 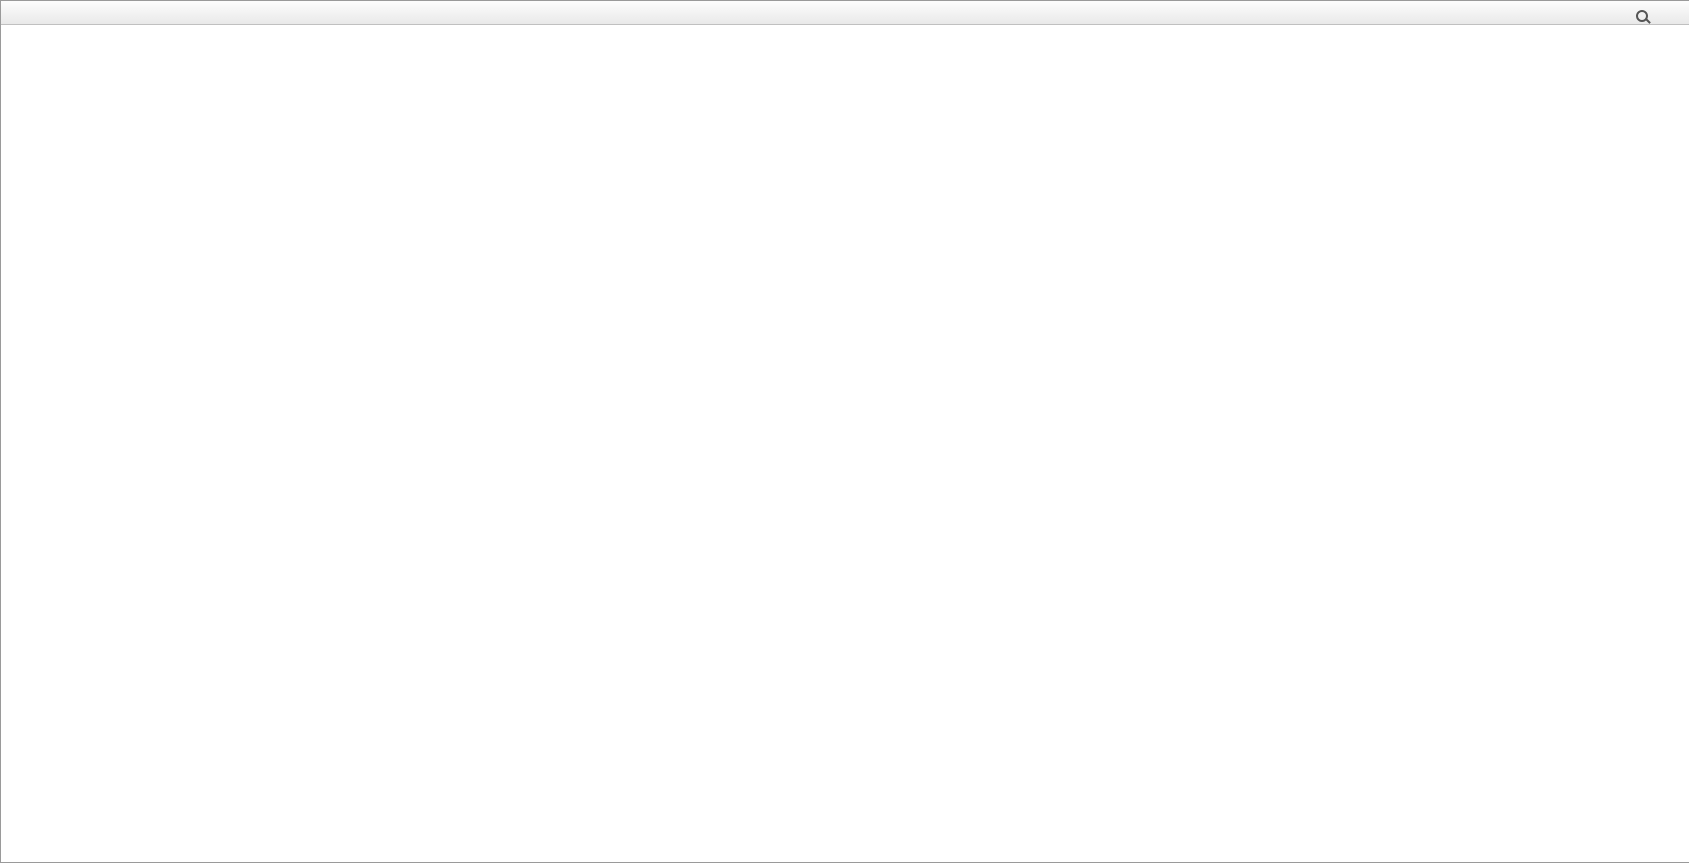 I want to click on toolbar, so click(x=845, y=13).